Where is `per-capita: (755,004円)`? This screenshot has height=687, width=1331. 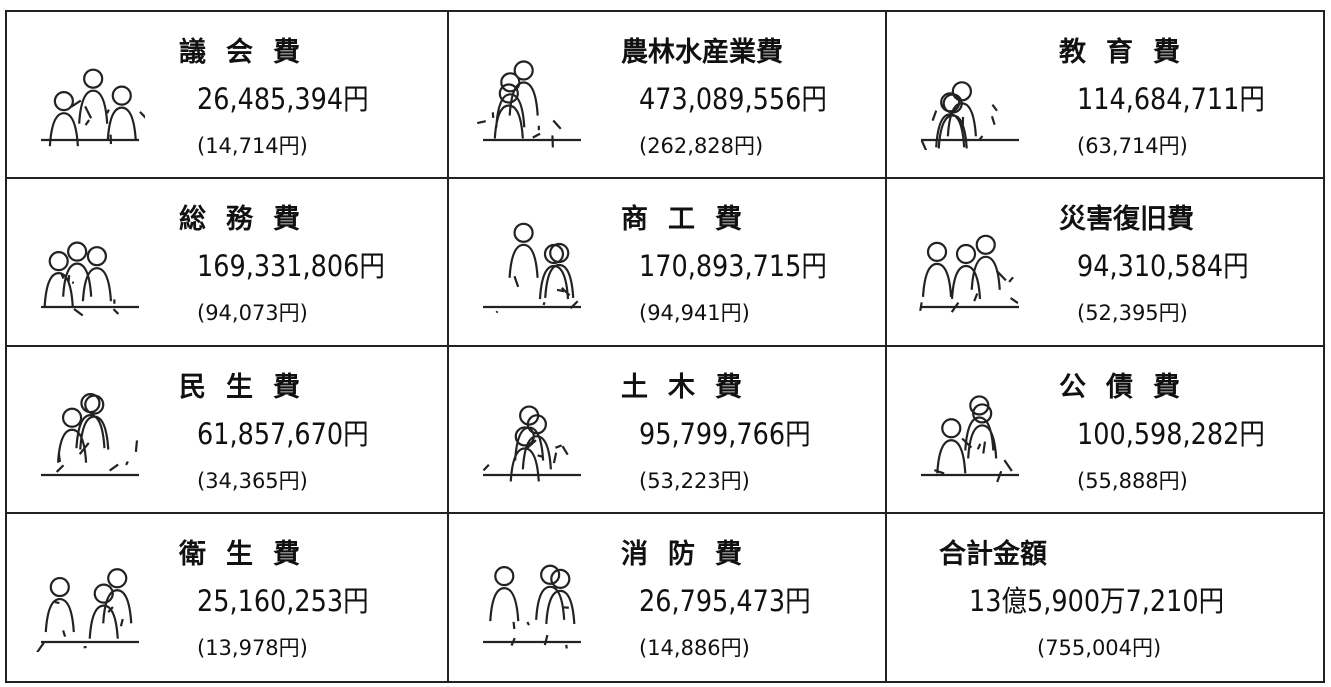
per-capita: (755,004円) is located at coordinates (1099, 647).